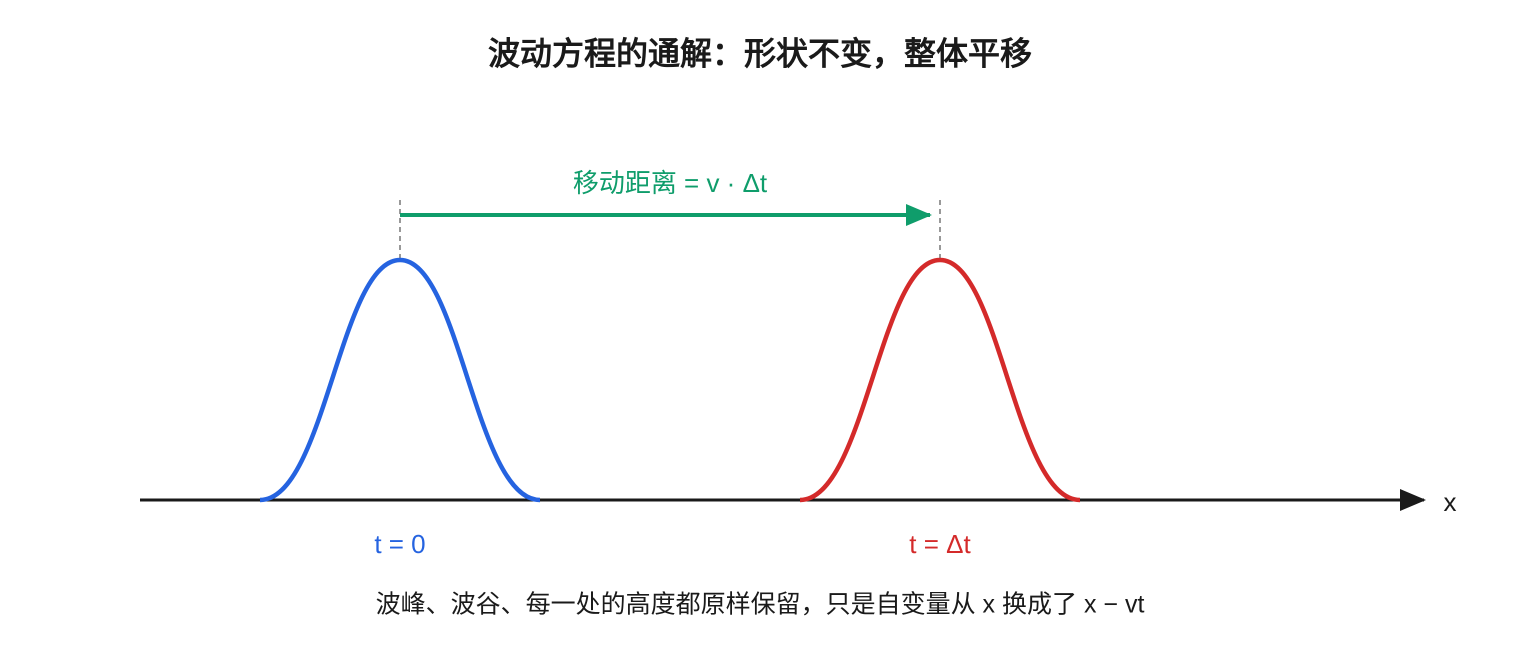 This screenshot has width=1520, height=660. Describe the element at coordinates (1450, 502) in the screenshot. I see `axis-label: x` at that location.